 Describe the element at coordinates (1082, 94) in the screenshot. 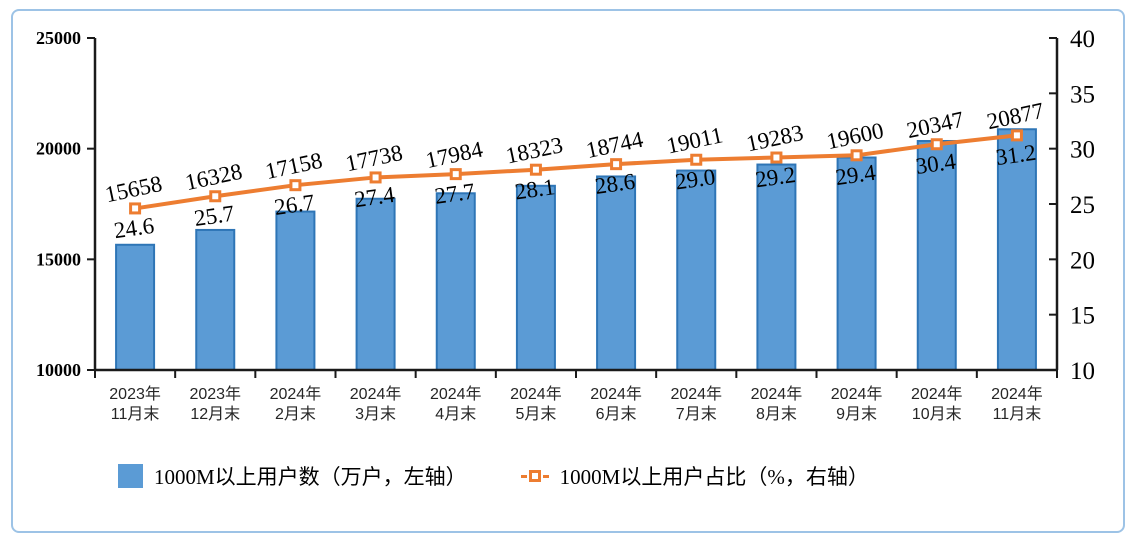

I see `y-axis-right-tick-label: 35` at that location.